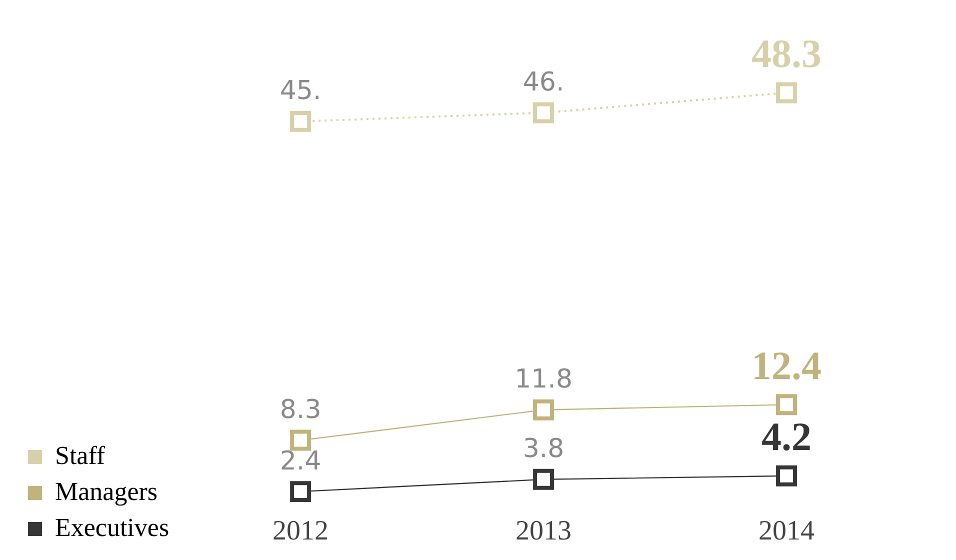 This screenshot has height=560, width=956. Describe the element at coordinates (543, 449) in the screenshot. I see `data-label: 3.8` at that location.